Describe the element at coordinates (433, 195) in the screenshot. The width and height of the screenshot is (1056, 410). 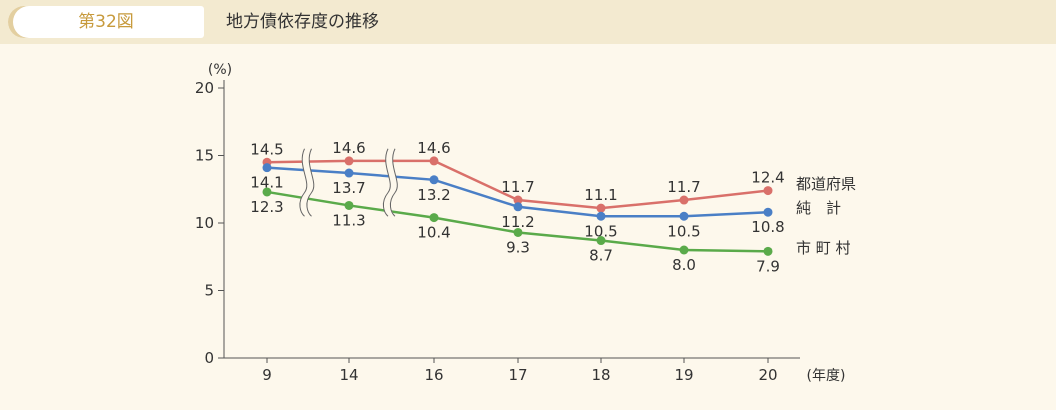
I see `data-label: 13.2` at that location.